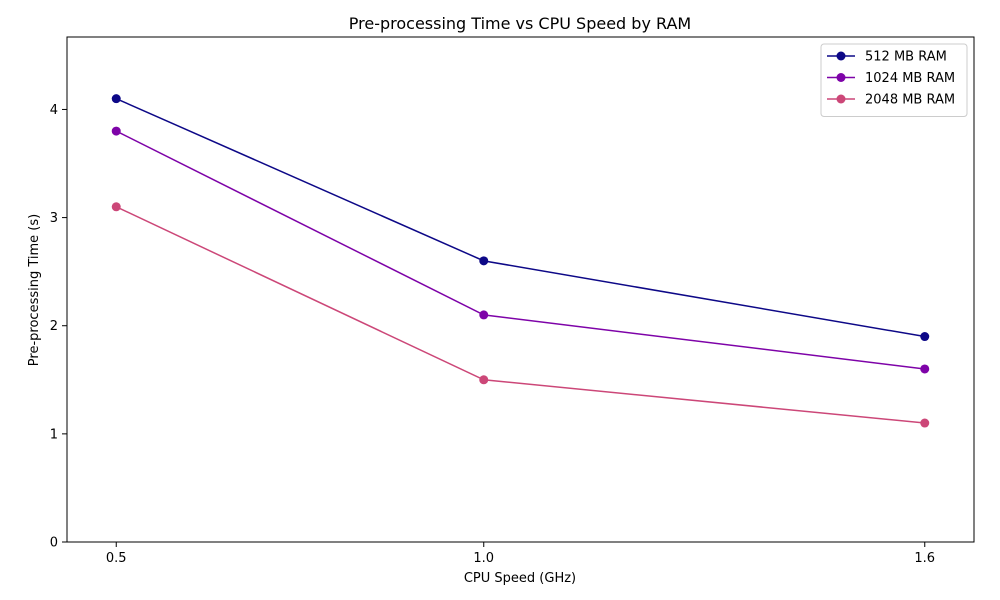 This screenshot has height=600, width=1000. I want to click on x-tick-label: 1.6, so click(924, 558).